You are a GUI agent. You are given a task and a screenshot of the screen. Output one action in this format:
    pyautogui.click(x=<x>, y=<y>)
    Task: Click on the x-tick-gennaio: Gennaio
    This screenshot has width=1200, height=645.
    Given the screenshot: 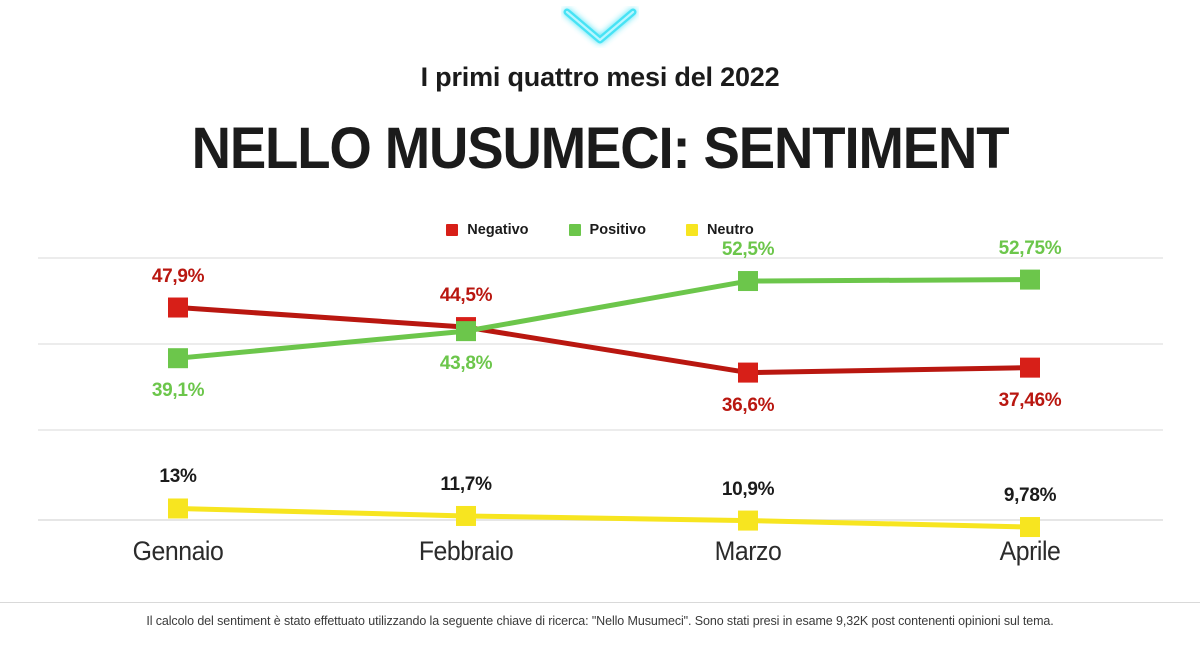 What is the action you would take?
    pyautogui.click(x=178, y=551)
    